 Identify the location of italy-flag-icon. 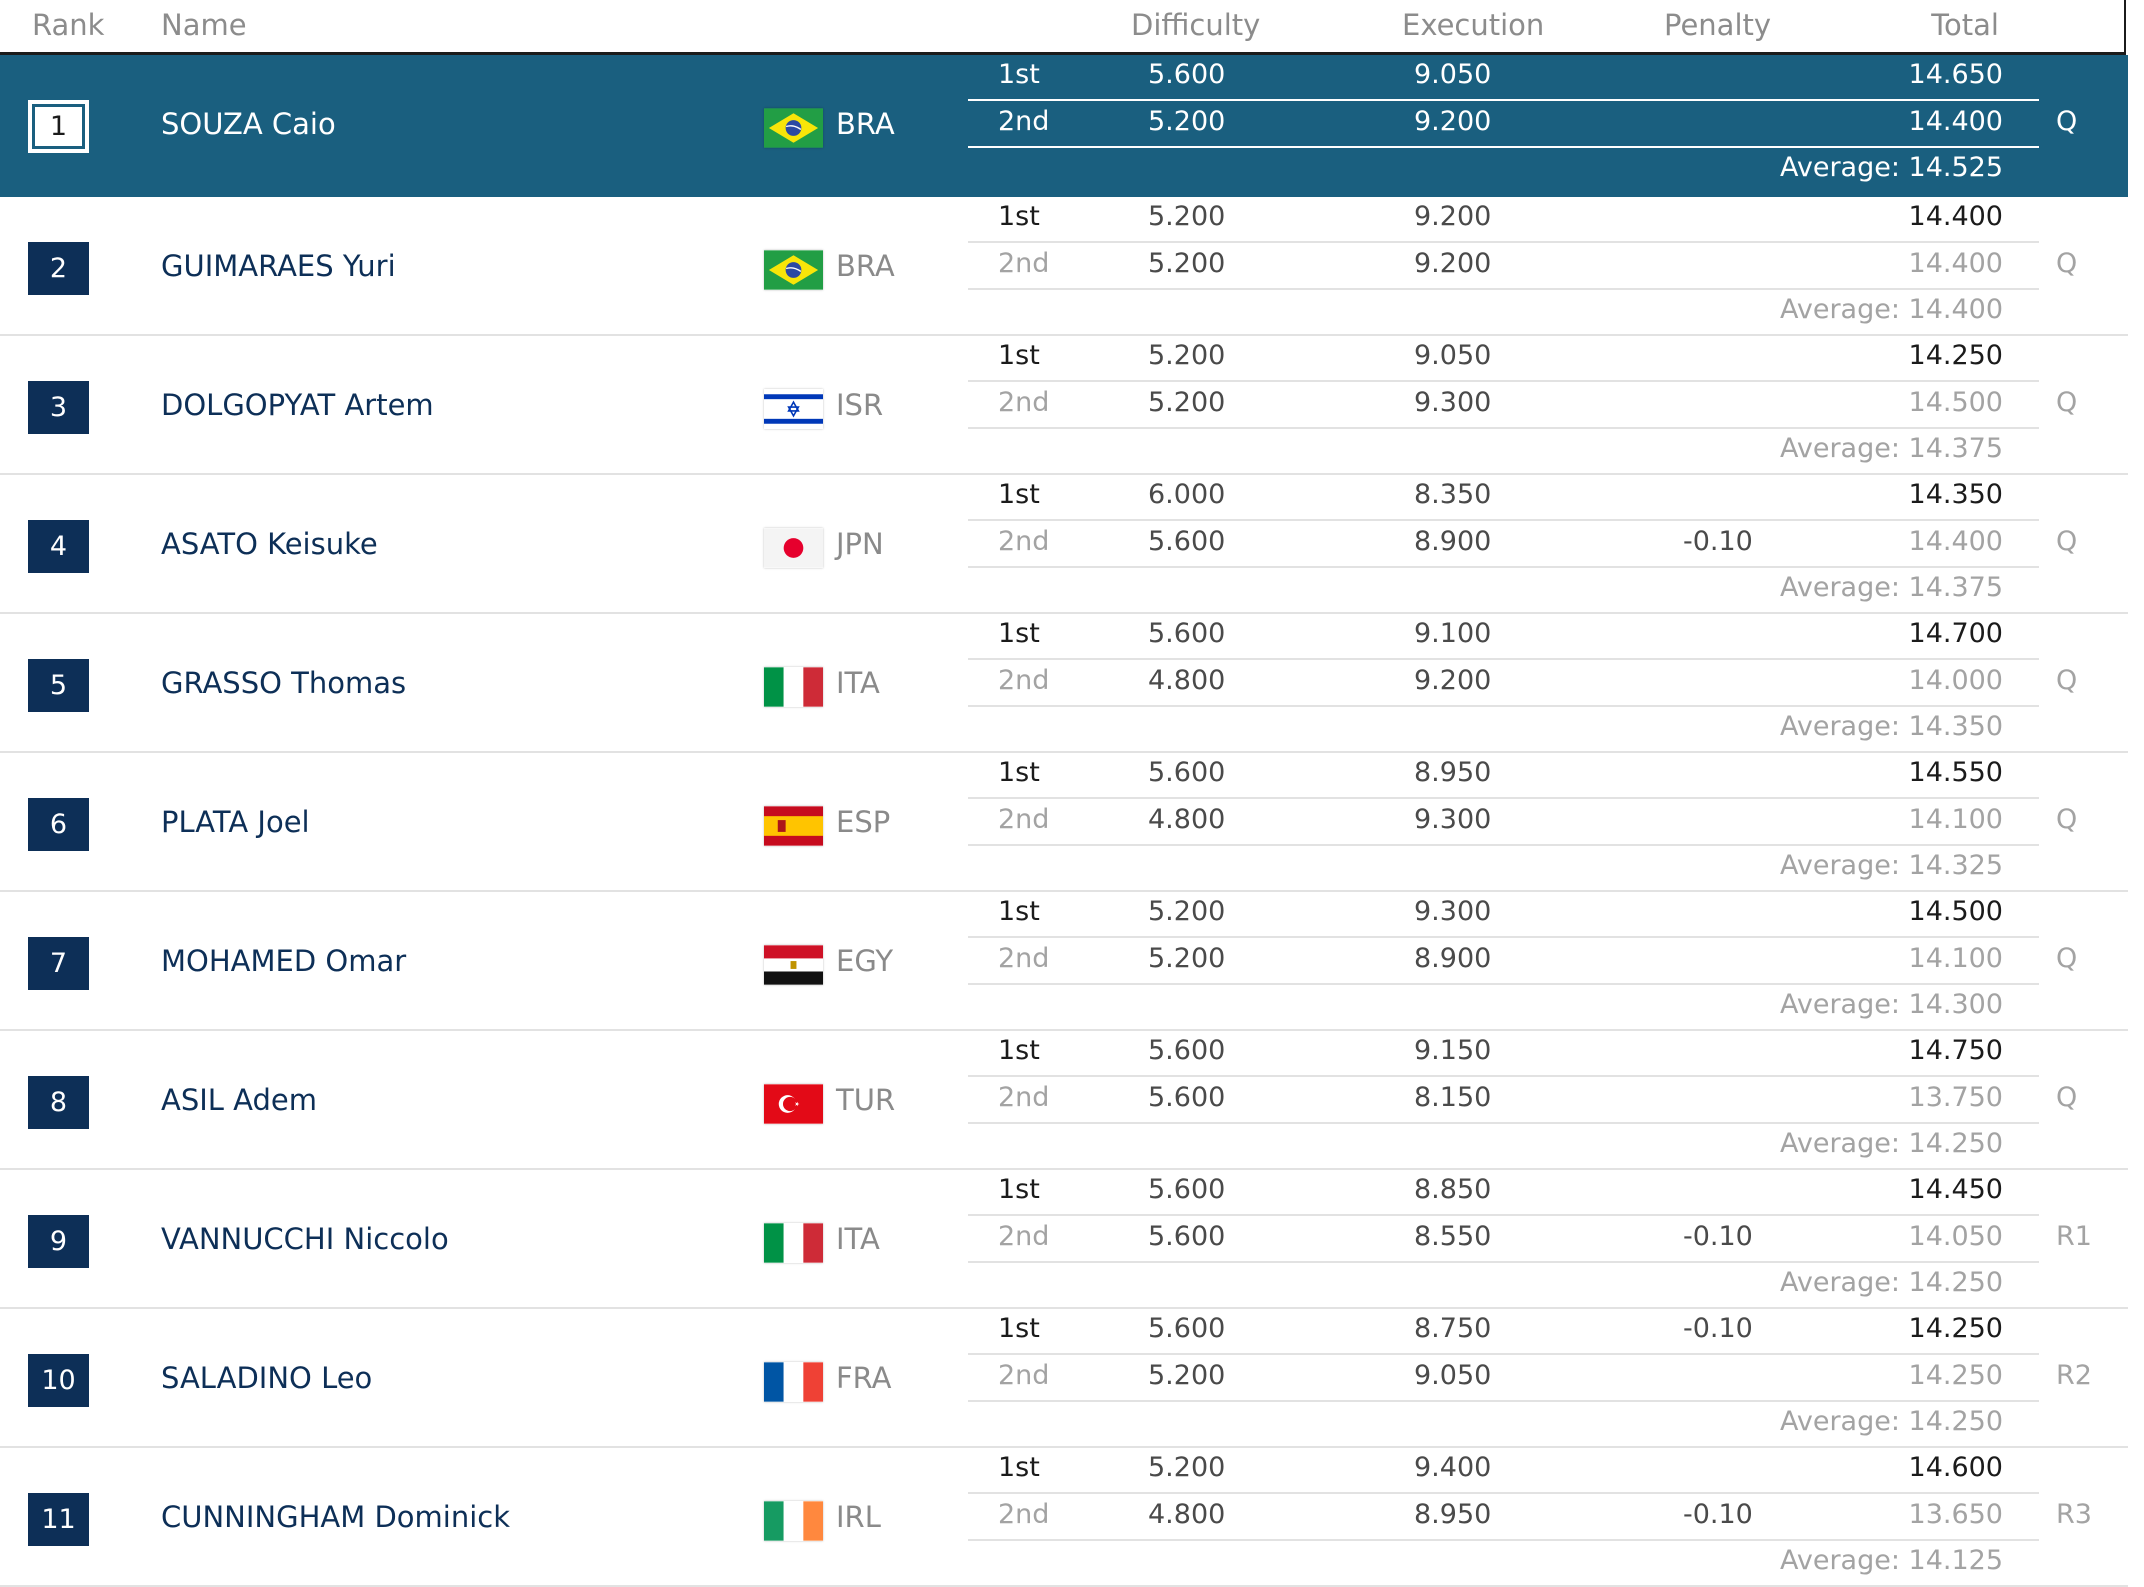
(793, 1243).